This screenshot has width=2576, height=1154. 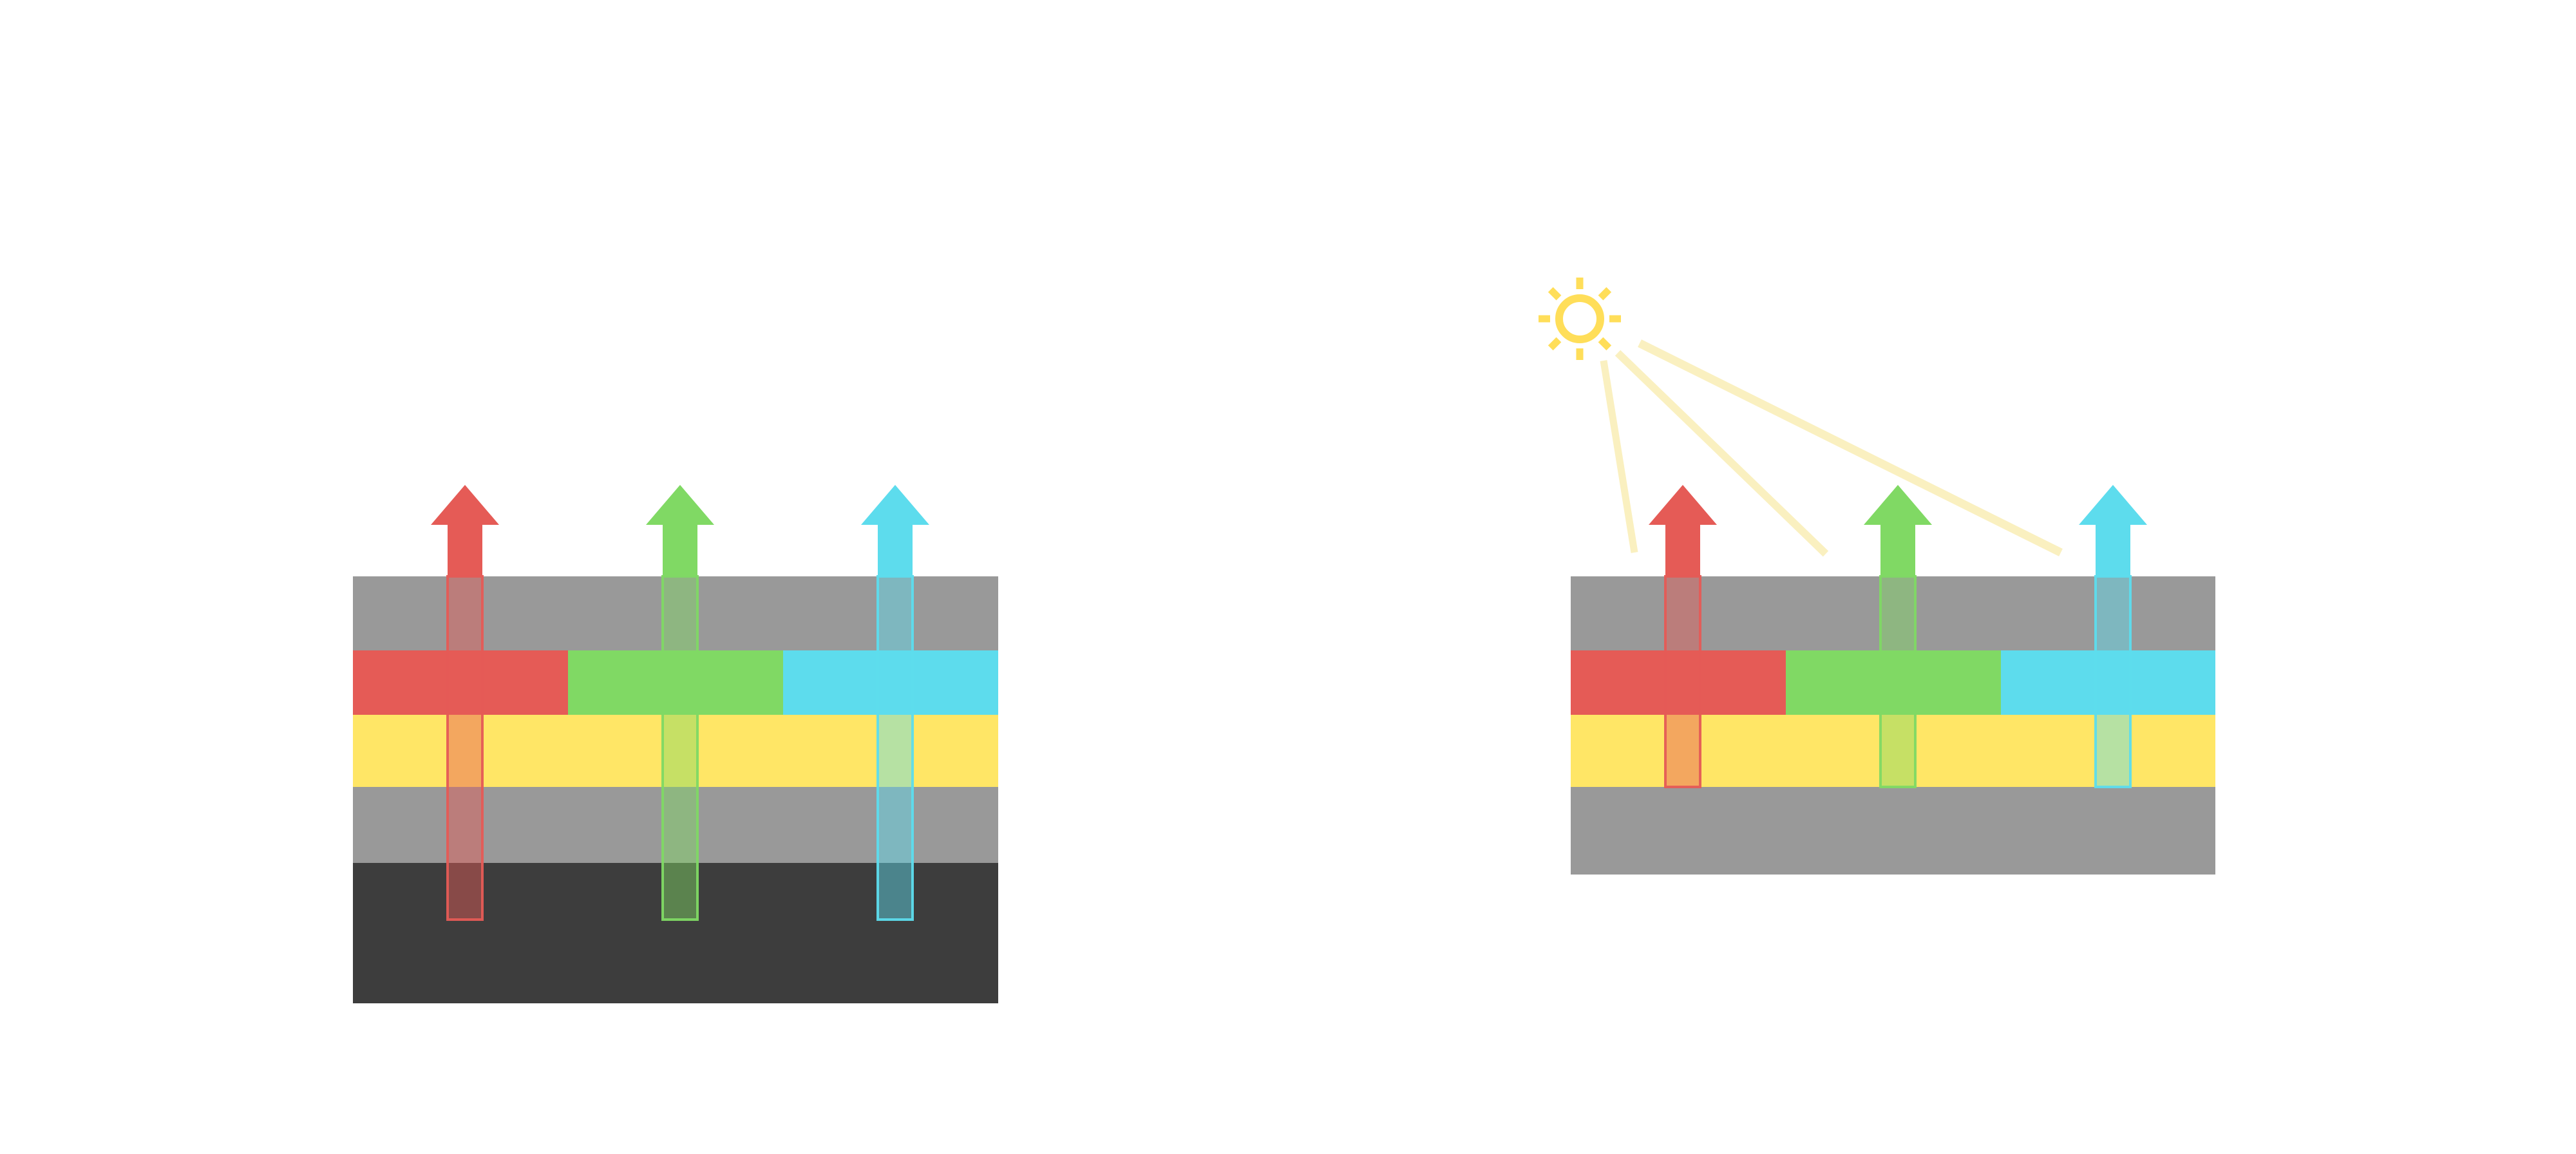 I want to click on bottom-gray-layer, so click(x=1893, y=831).